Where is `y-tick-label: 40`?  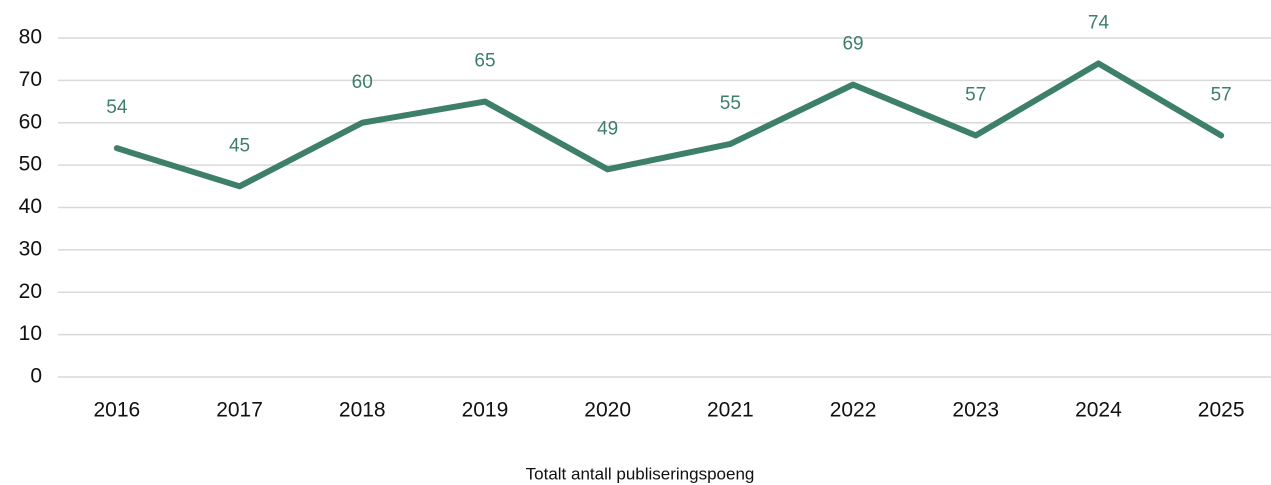
y-tick-label: 40 is located at coordinates (30, 206).